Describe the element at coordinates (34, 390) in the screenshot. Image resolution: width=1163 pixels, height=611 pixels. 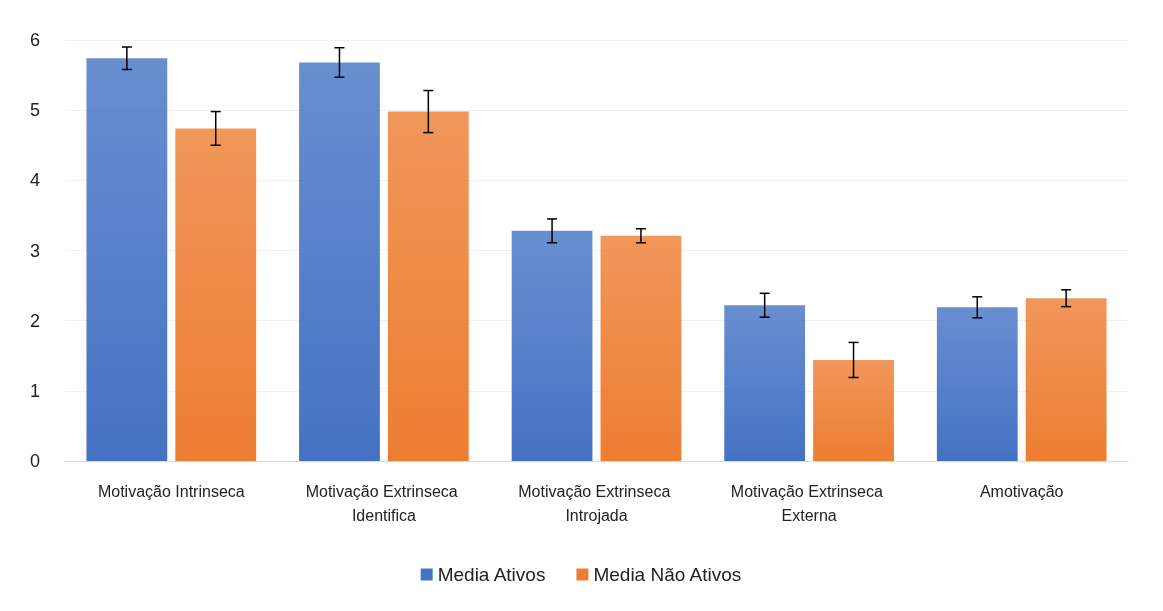
I see `y-tick-label: 1` at that location.